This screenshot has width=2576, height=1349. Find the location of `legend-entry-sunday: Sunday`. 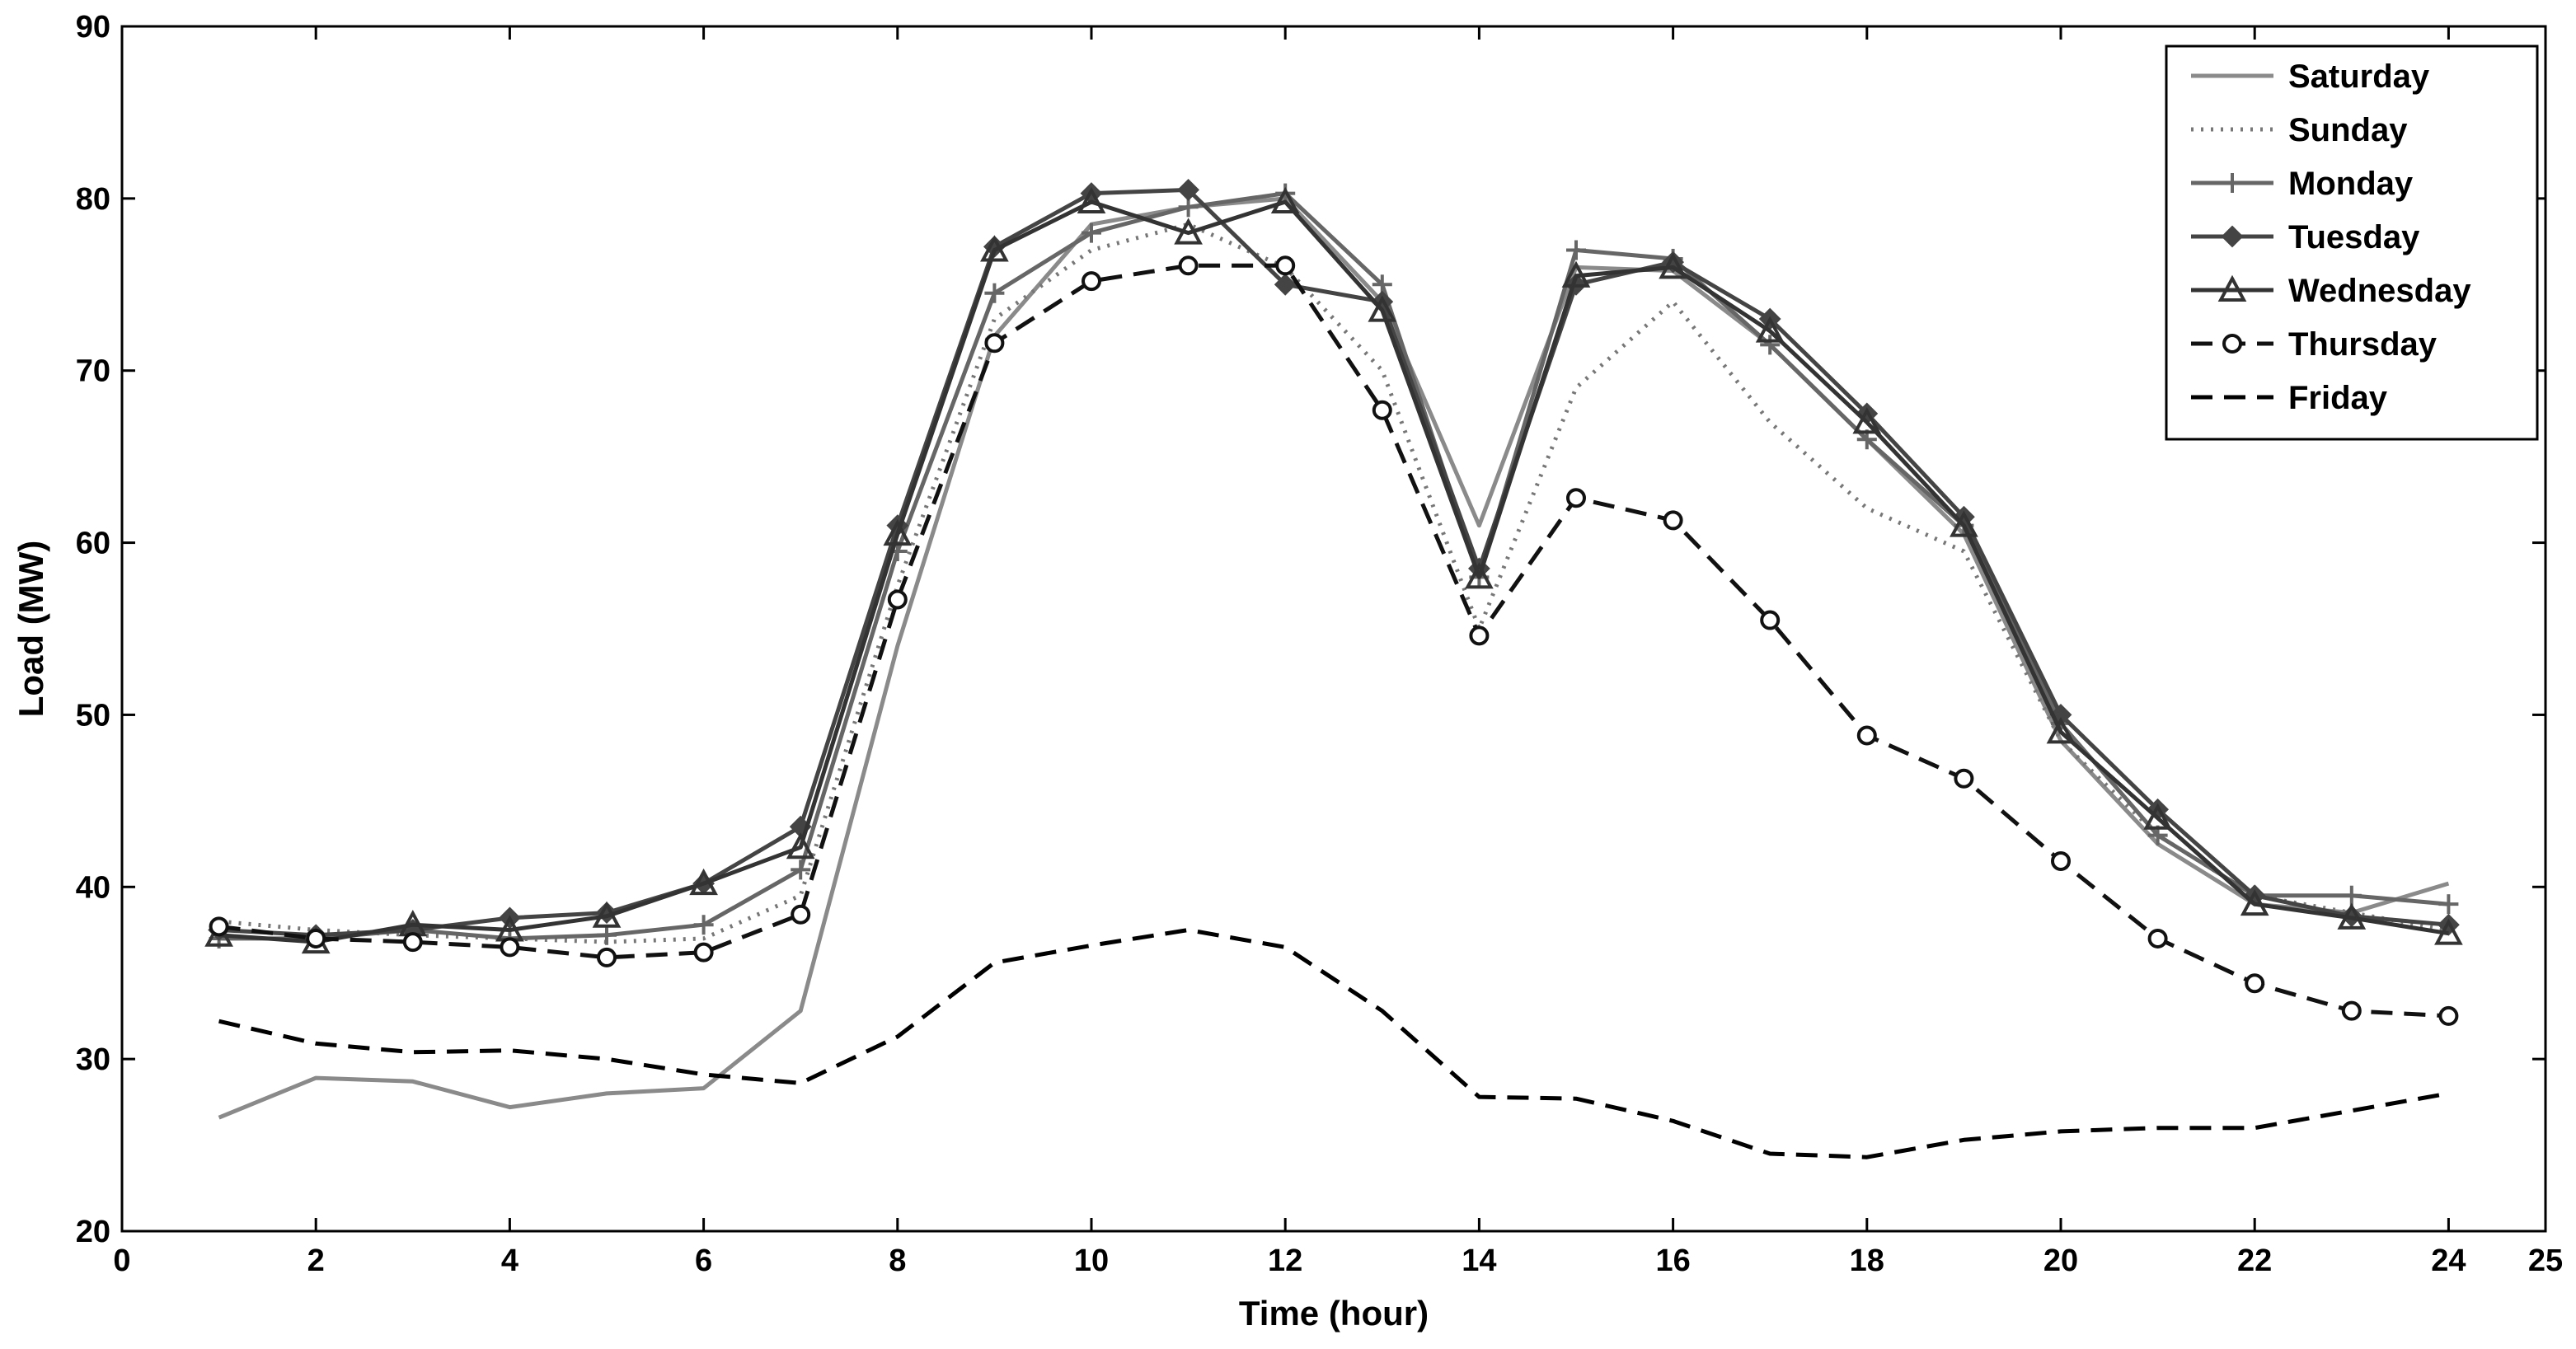

legend-entry-sunday: Sunday is located at coordinates (2300, 130).